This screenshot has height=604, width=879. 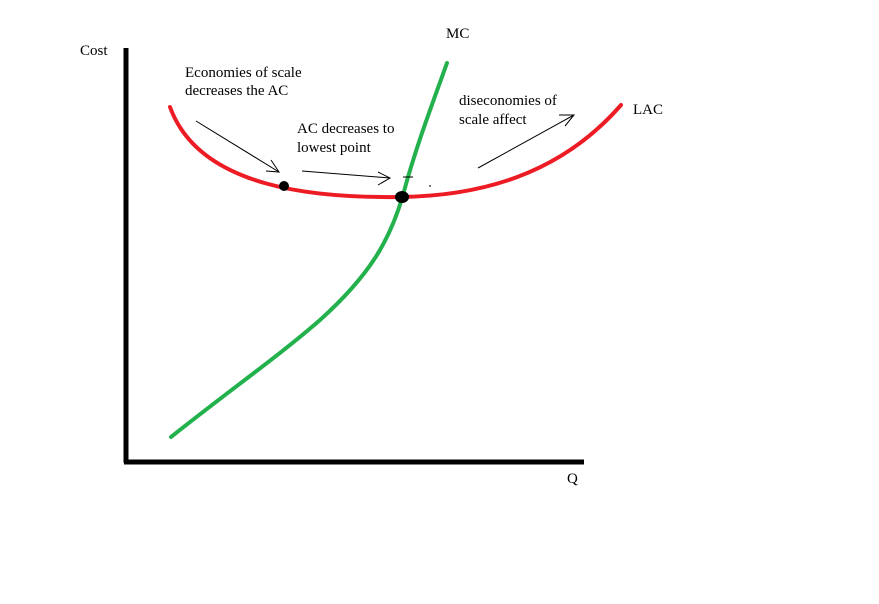 I want to click on lac-curve, so click(x=395, y=151).